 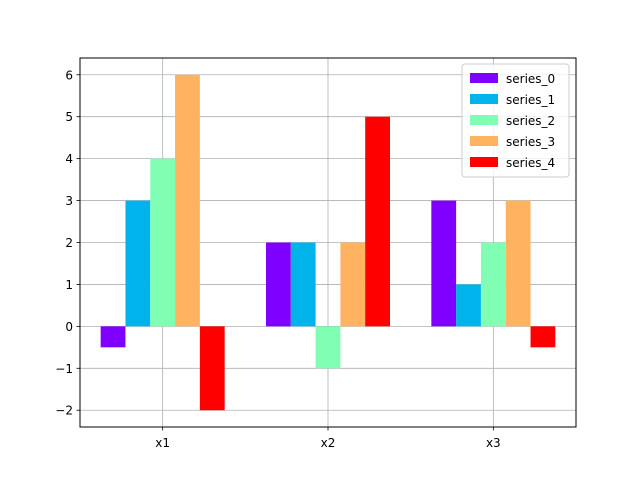 I want to click on bar-series_0-x1, so click(x=113, y=337).